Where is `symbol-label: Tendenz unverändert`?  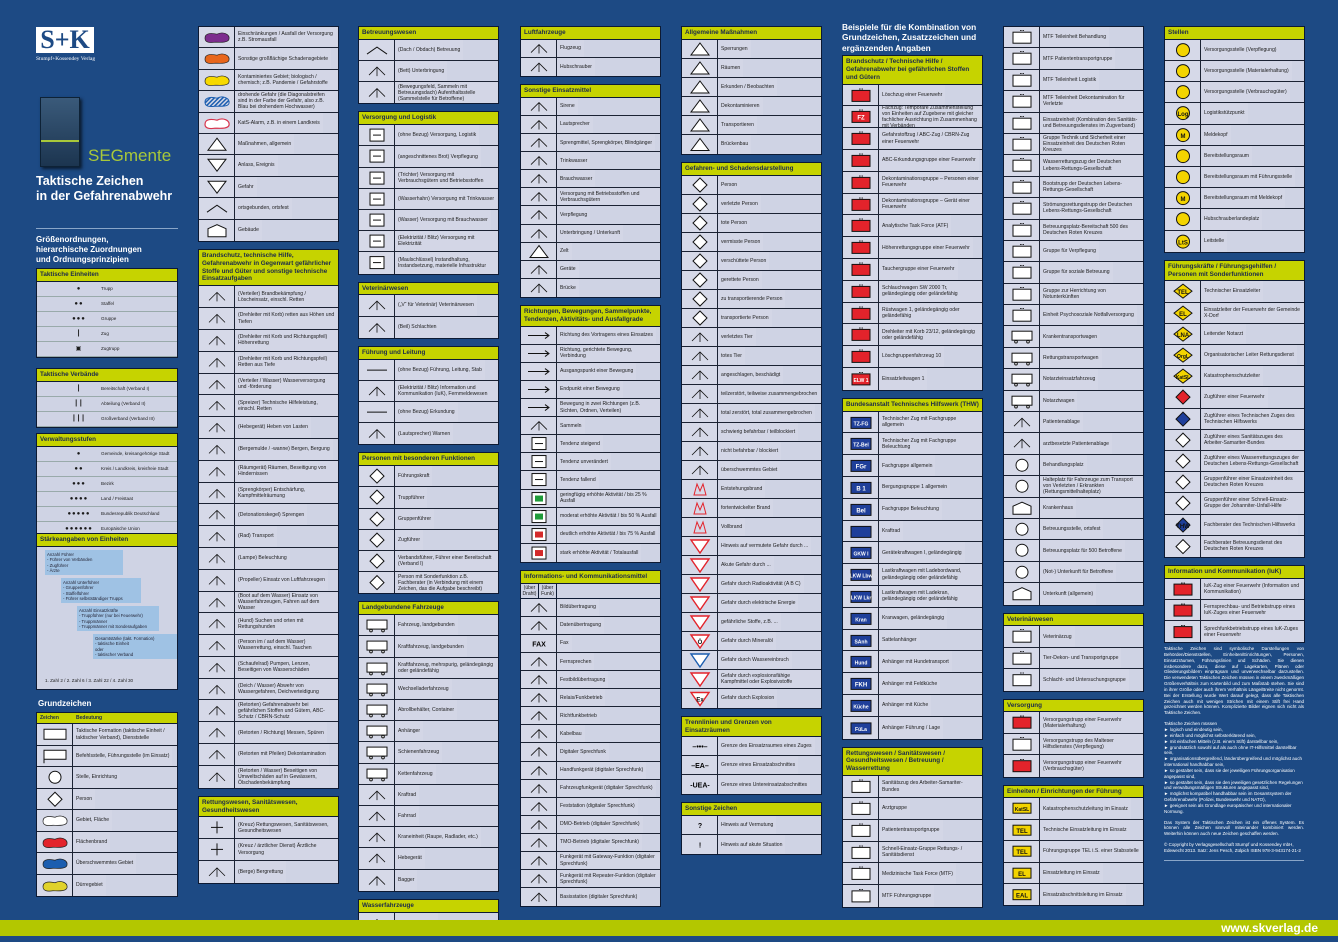
symbol-label: Tendenz unverändert is located at coordinates (584, 462).